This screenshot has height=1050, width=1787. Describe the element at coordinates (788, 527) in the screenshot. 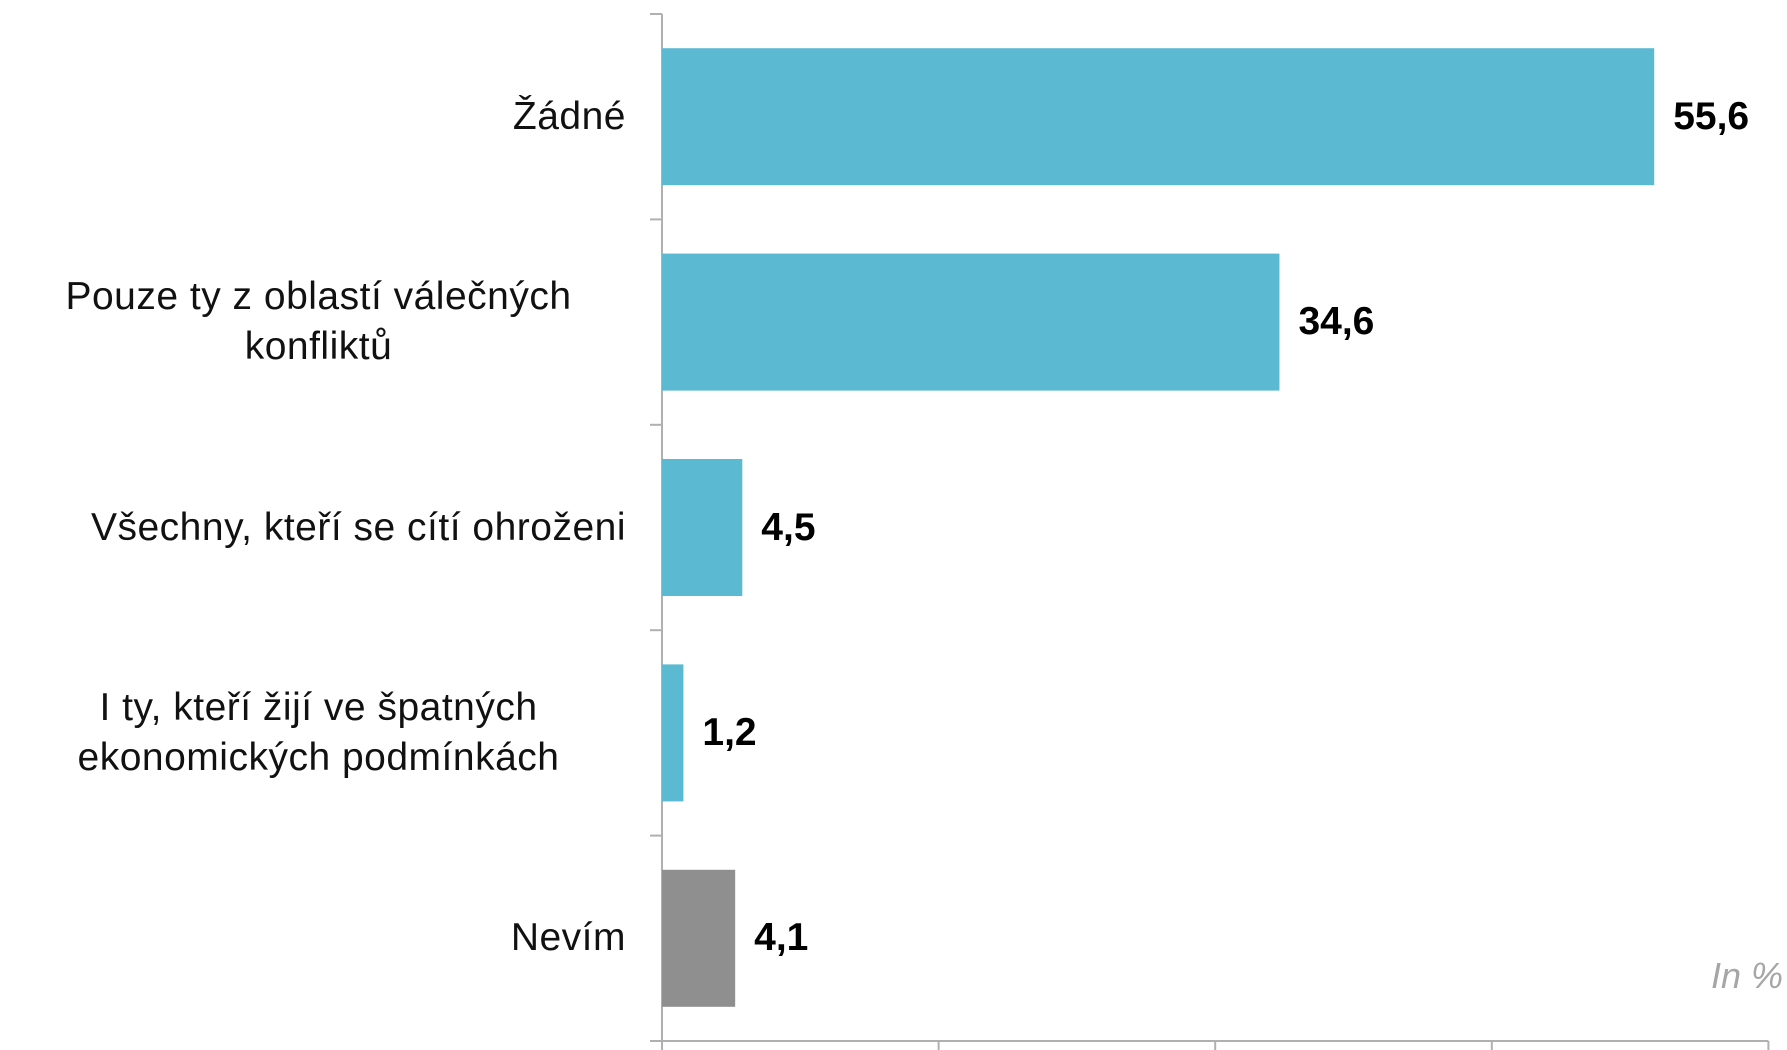

I see `value-label: 4,5` at that location.